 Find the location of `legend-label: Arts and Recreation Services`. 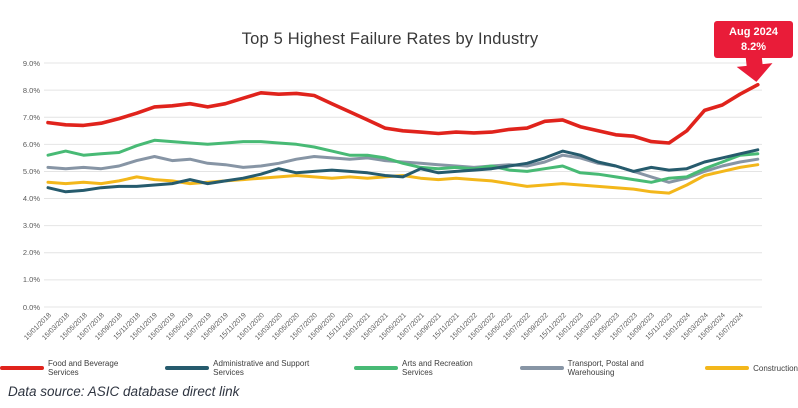

legend-label: Arts and Recreation Services is located at coordinates (437, 368).